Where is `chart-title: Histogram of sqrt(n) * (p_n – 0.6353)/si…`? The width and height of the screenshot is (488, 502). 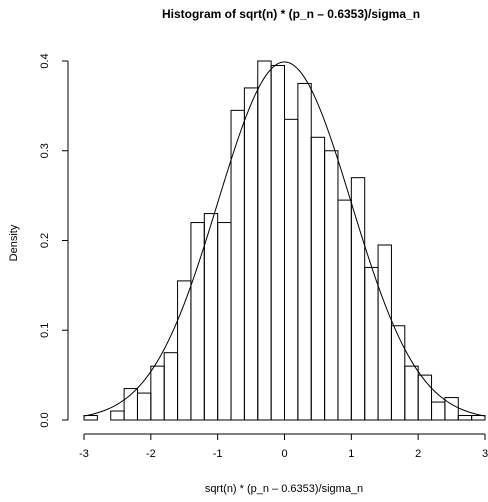 chart-title: Histogram of sqrt(n) * (p_n – 0.6353)/si… is located at coordinates (291, 14).